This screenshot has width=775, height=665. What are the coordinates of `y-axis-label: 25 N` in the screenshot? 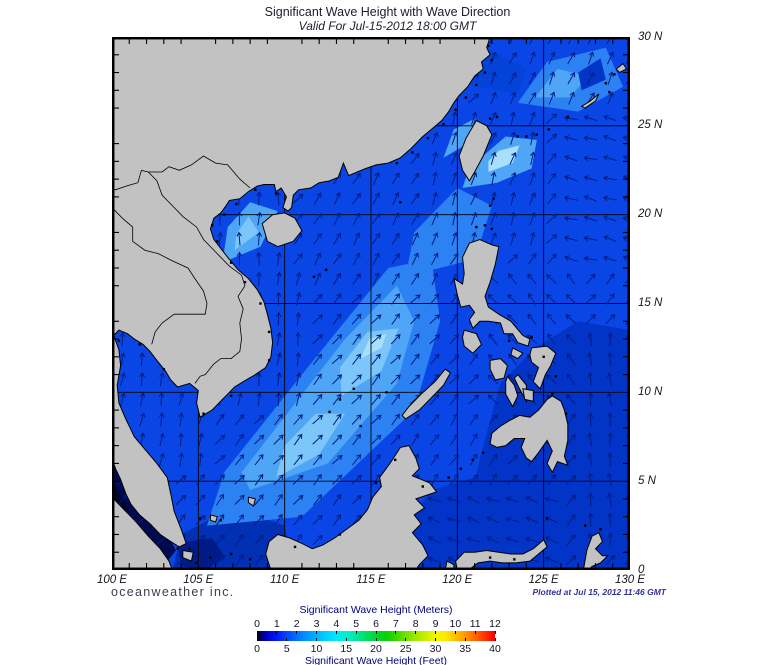 It's located at (650, 125).